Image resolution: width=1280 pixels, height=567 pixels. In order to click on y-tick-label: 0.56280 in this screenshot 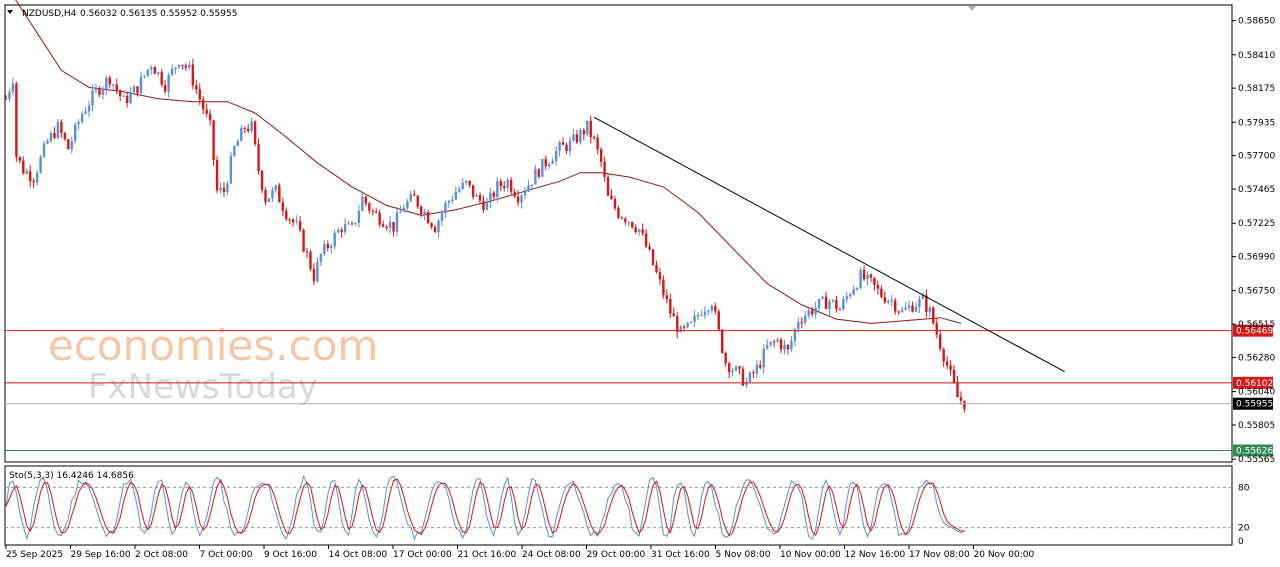, I will do `click(1256, 359)`.